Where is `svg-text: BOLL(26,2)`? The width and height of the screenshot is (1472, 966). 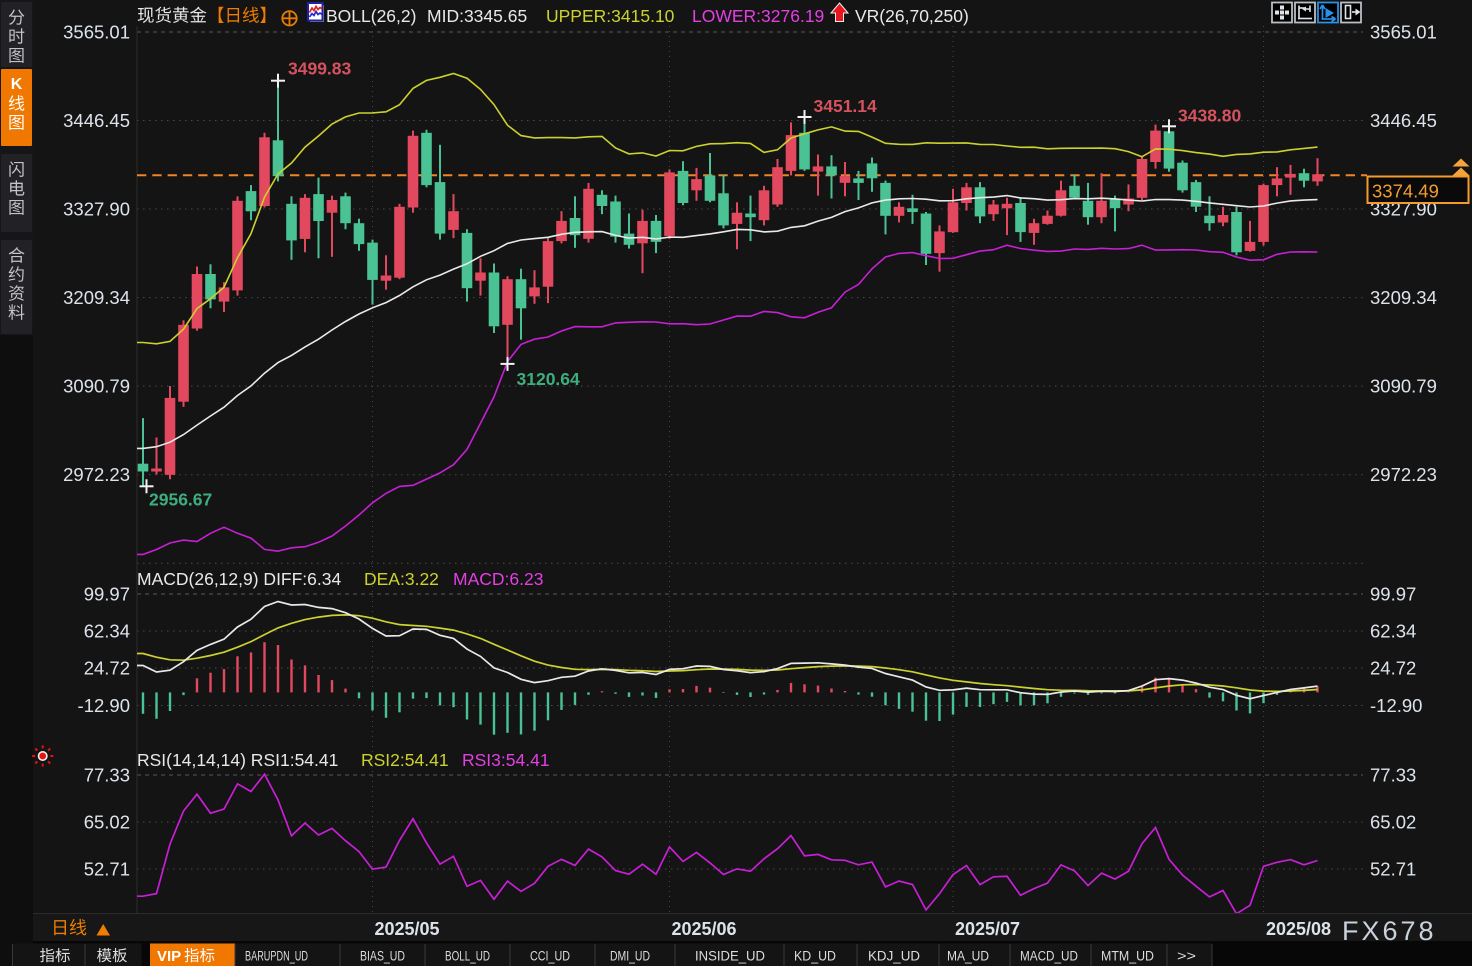
svg-text: BOLL(26,2) is located at coordinates (371, 16).